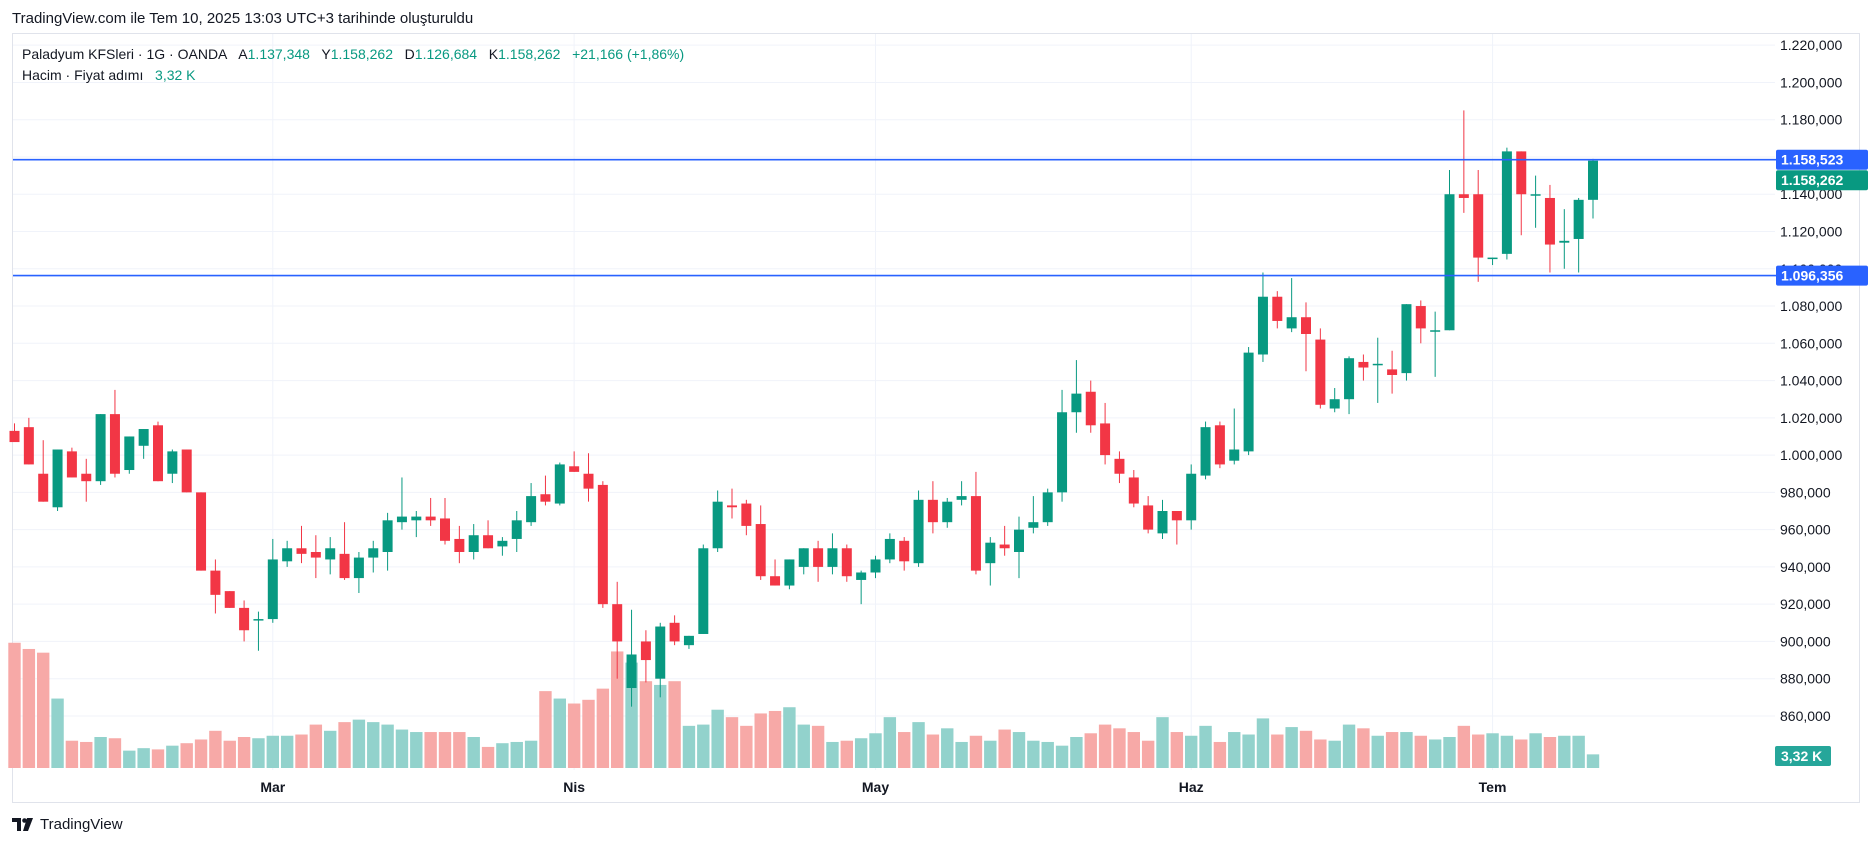  I want to click on volume-bars, so click(804, 705).